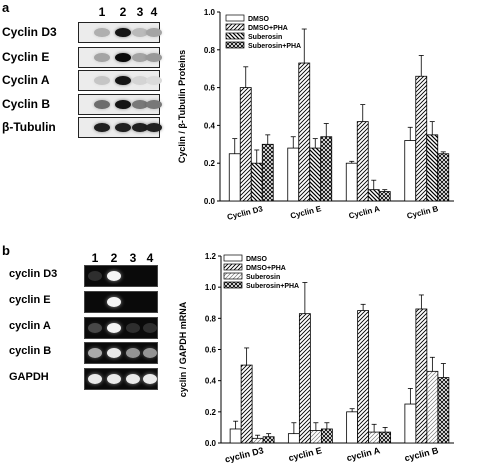  I want to click on blot-row-label: cyclin E, so click(30, 300).